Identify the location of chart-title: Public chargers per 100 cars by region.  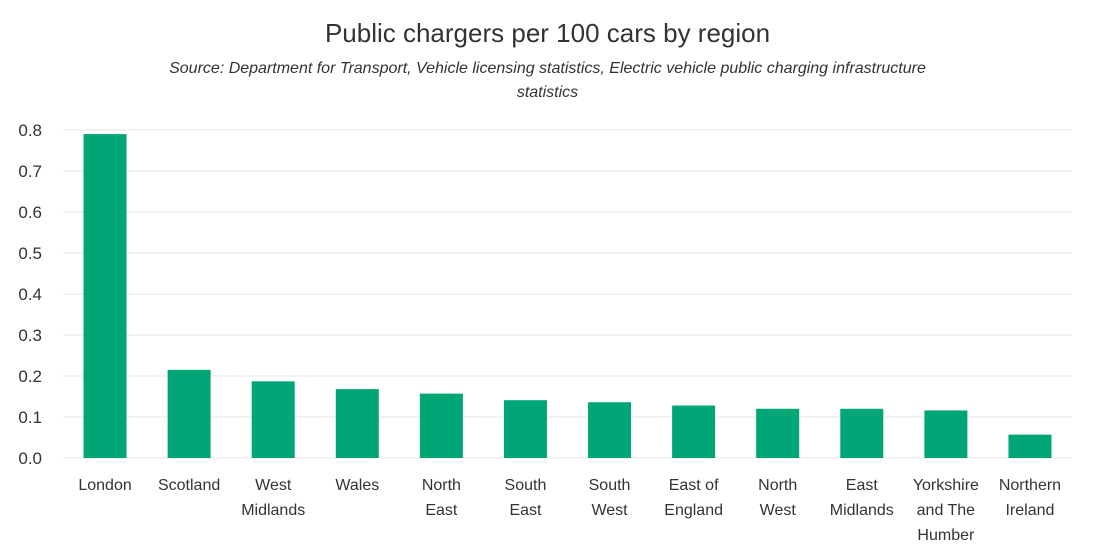
(547, 33).